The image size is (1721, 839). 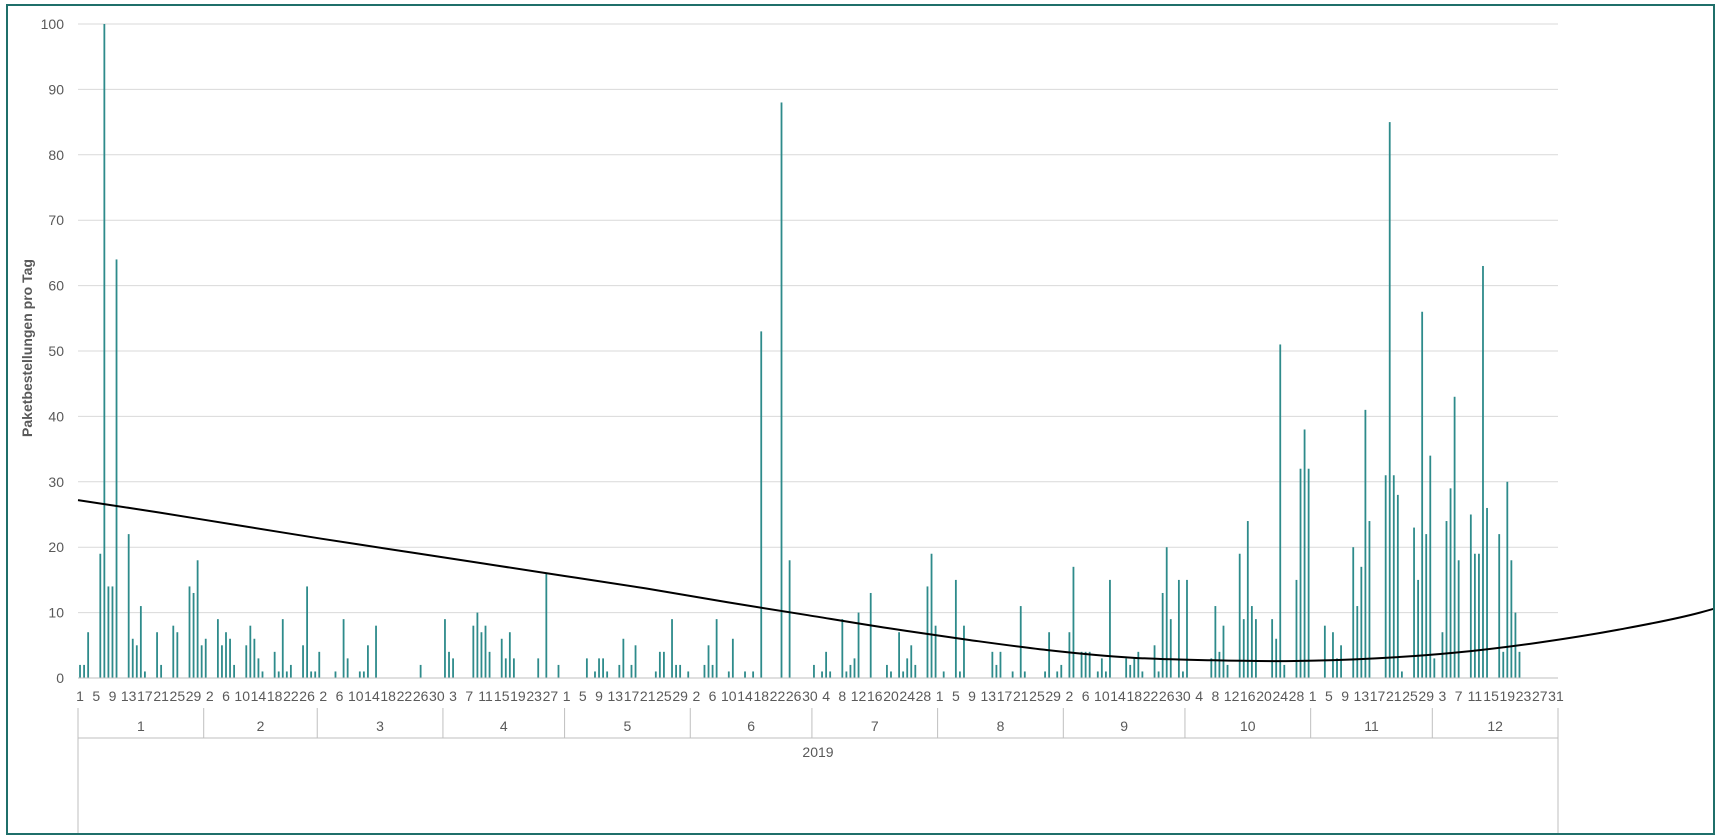 What do you see at coordinates (680, 696) in the screenshot?
I see `x-tick-label: 29` at bounding box center [680, 696].